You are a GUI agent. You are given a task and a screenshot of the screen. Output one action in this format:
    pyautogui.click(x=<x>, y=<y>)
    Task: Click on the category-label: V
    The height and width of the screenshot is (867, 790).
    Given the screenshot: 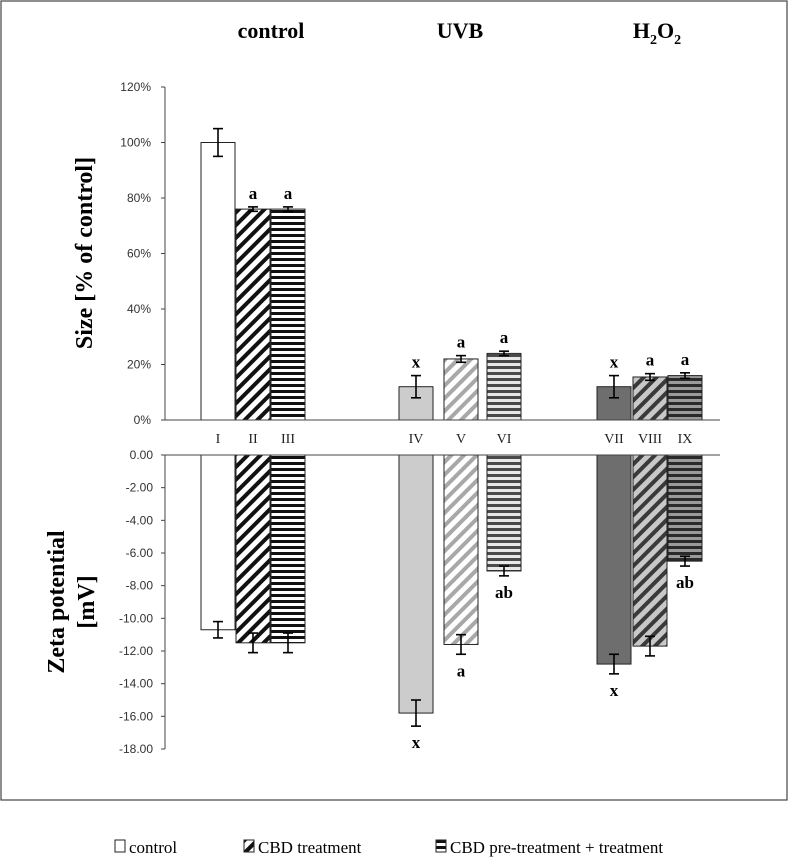 What is the action you would take?
    pyautogui.click(x=461, y=439)
    